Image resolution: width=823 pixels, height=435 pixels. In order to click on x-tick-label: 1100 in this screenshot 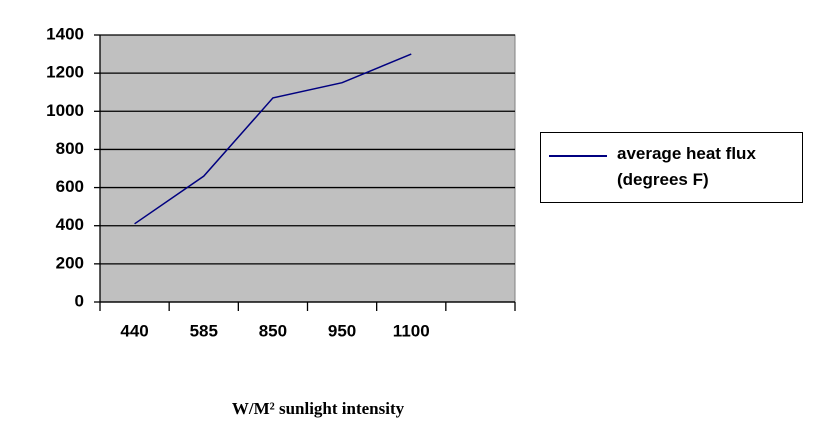, I will do `click(411, 330)`.